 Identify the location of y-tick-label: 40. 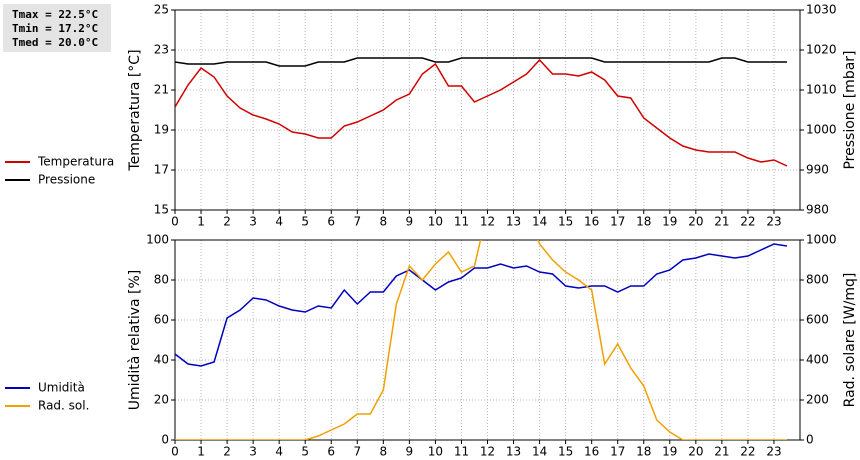
(161, 360).